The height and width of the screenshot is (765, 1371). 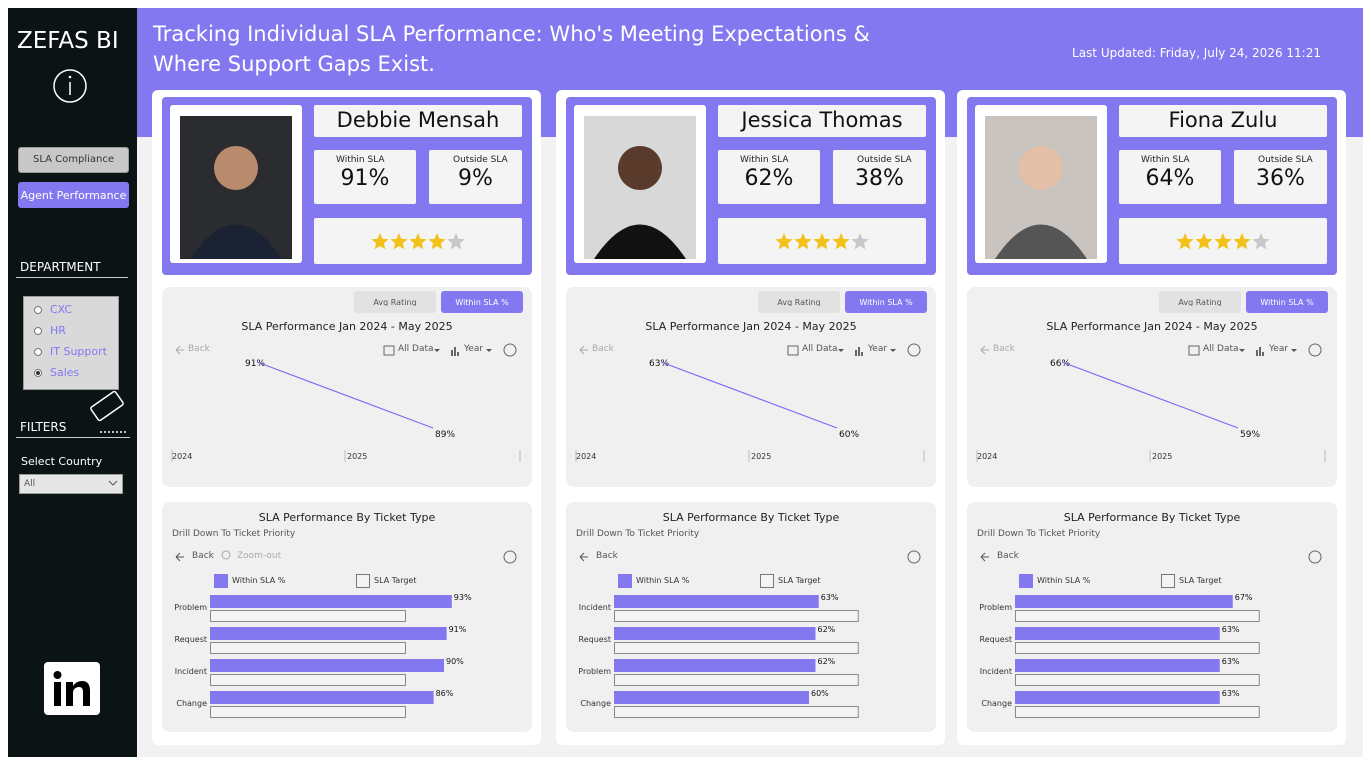 What do you see at coordinates (71, 484) in the screenshot?
I see `dropdown` at bounding box center [71, 484].